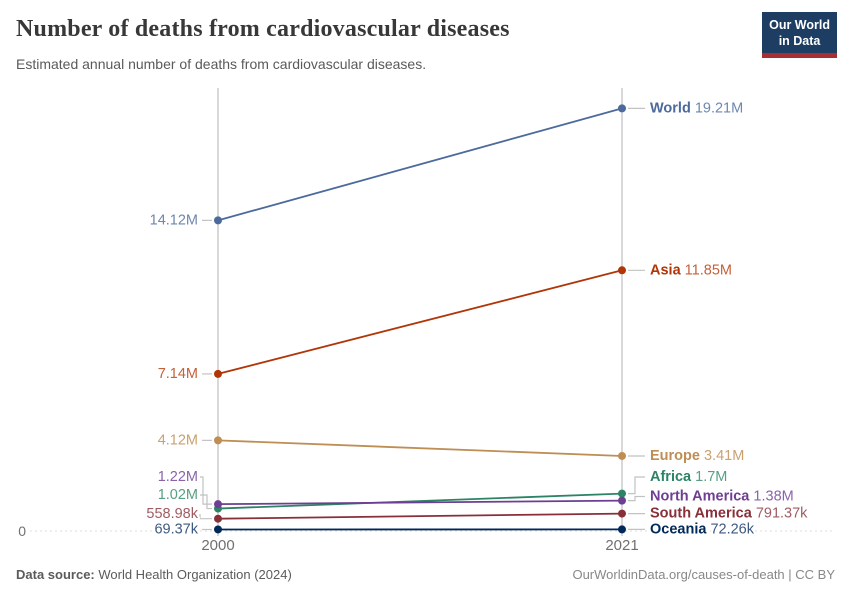 This screenshot has height=600, width=850. I want to click on start-value-label-africa: 1.02M, so click(178, 495).